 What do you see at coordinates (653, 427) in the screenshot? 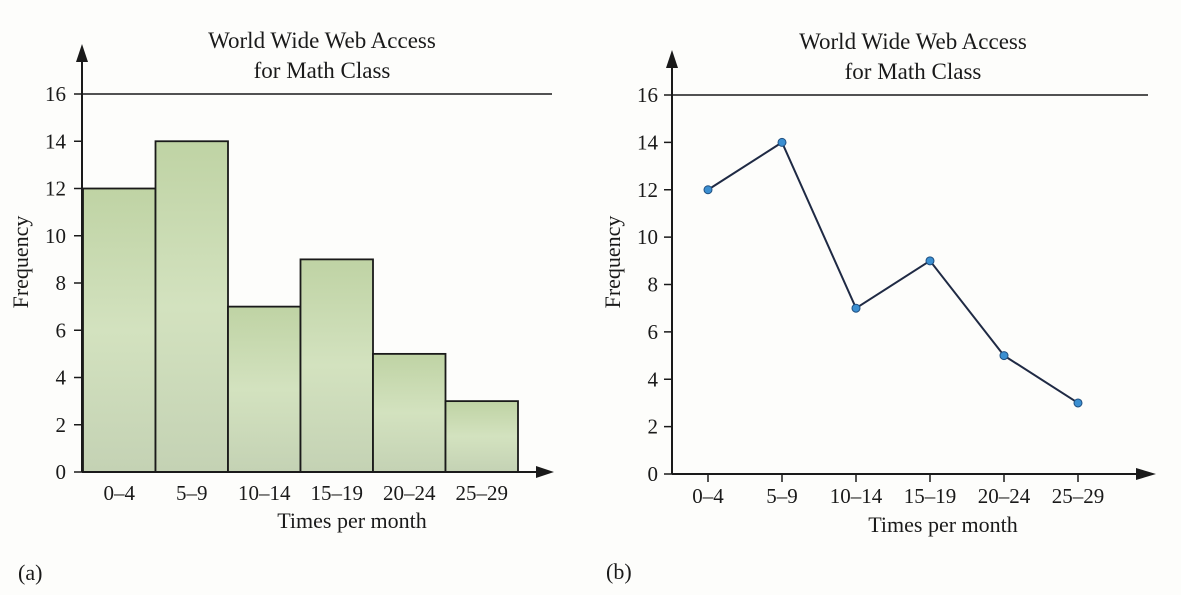
I see `chart-b-y-tick-label-2: 2` at bounding box center [653, 427].